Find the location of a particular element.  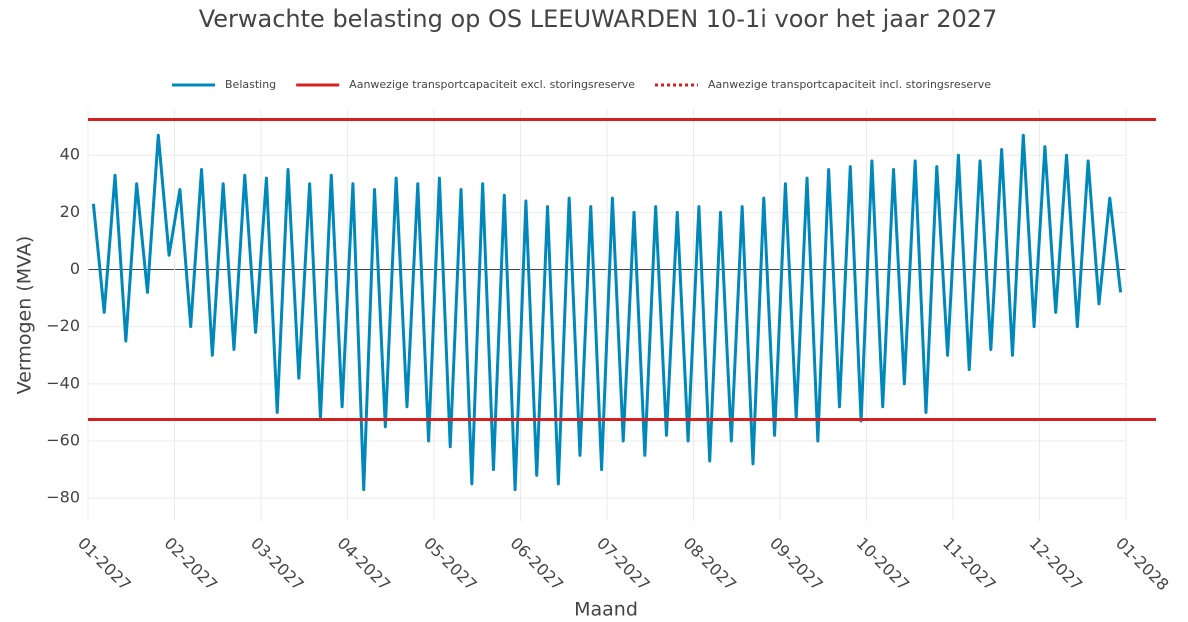

y-tick-label: 40 is located at coordinates (70, 154).